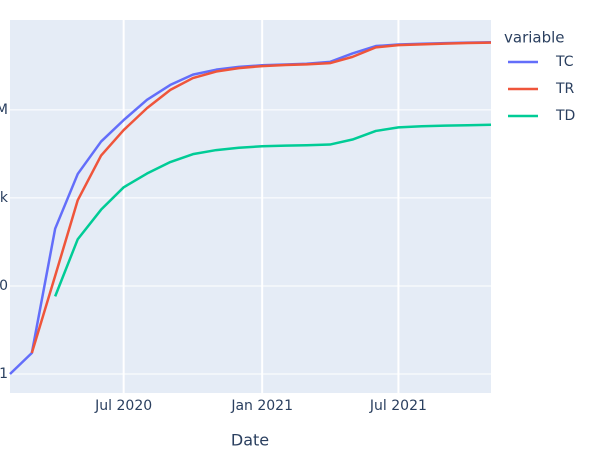  I want to click on x-tick-label: Jul 2021, so click(398, 406).